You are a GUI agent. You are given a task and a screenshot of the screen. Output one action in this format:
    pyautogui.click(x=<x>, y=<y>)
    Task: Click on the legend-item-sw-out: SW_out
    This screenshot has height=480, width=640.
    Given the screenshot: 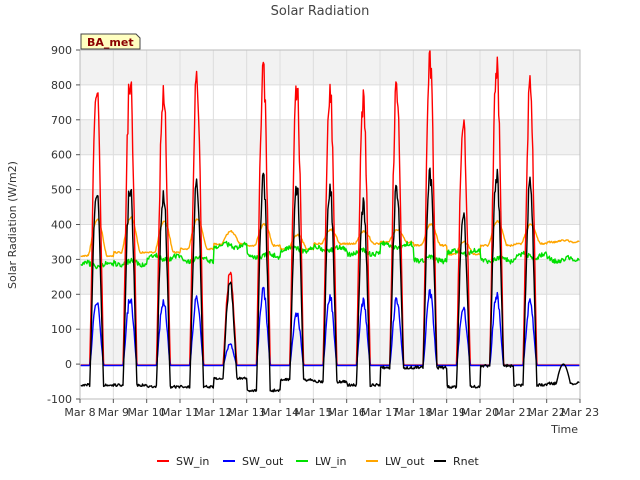 What is the action you would take?
    pyautogui.click(x=253, y=461)
    